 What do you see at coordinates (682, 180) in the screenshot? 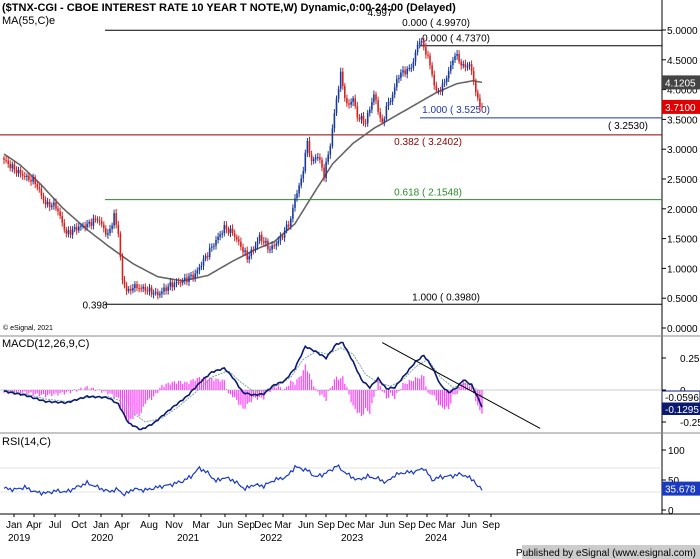
I see `price-tick-label: 2.5000` at bounding box center [682, 180].